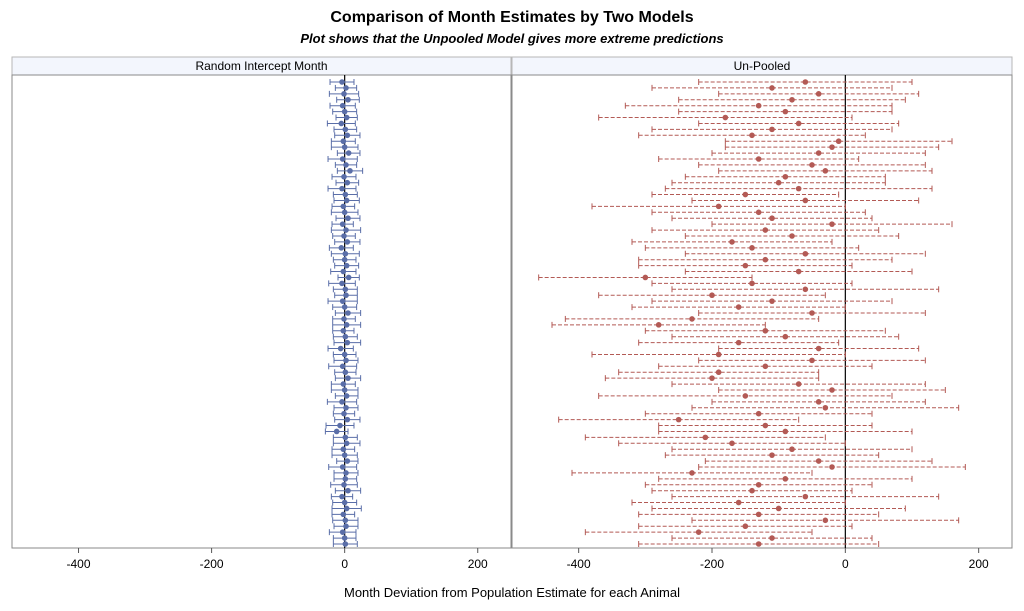  Describe the element at coordinates (762, 66) in the screenshot. I see `panel-title-2: Un-Pooled` at that location.